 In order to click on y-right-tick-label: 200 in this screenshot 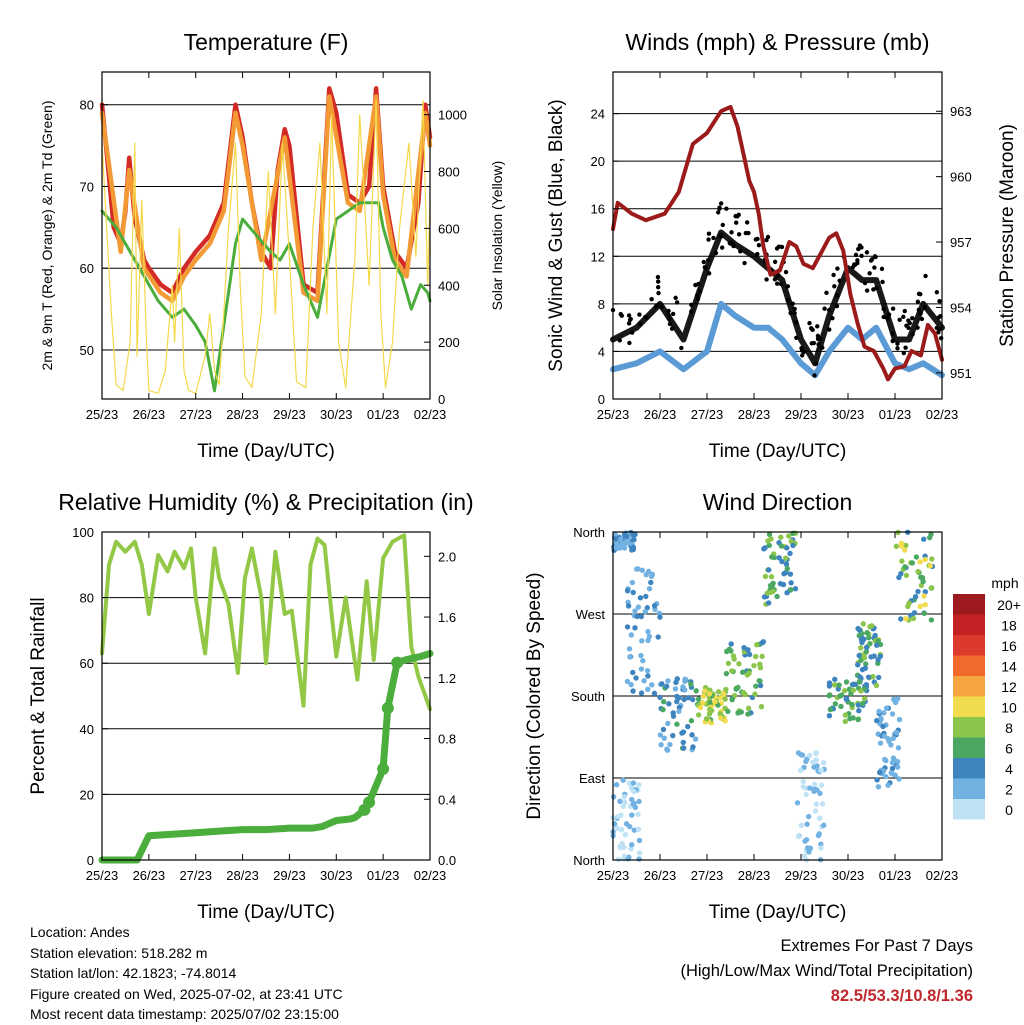, I will do `click(449, 342)`.